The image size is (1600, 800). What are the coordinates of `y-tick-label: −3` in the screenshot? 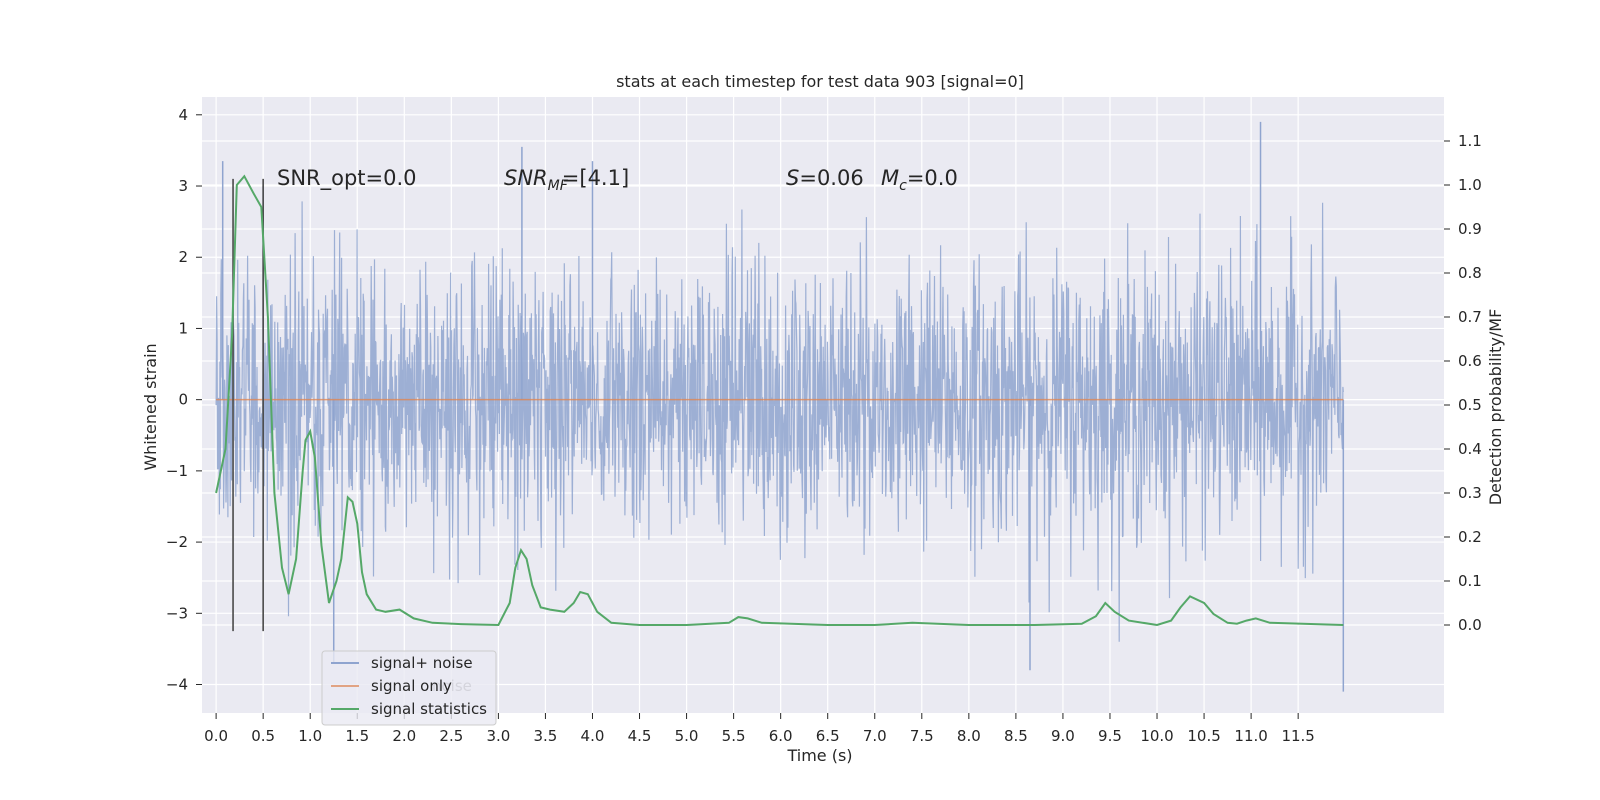 It's located at (177, 613).